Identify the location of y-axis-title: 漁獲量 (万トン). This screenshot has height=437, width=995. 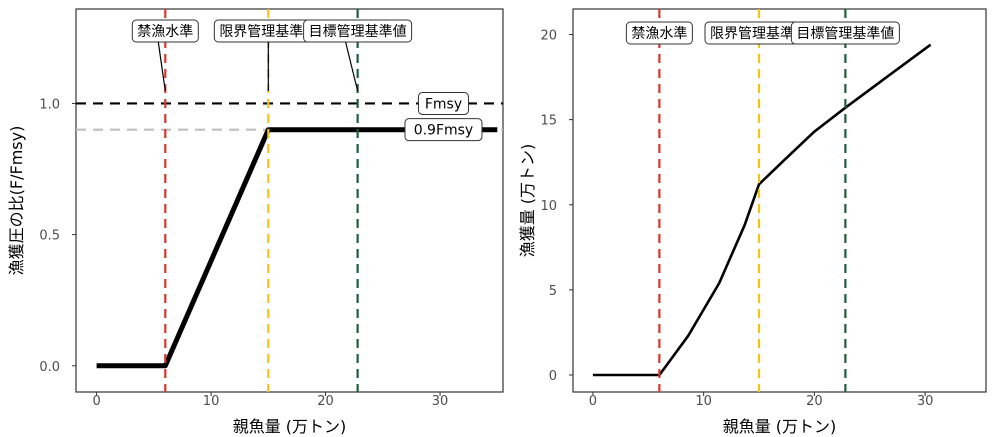
(527, 201).